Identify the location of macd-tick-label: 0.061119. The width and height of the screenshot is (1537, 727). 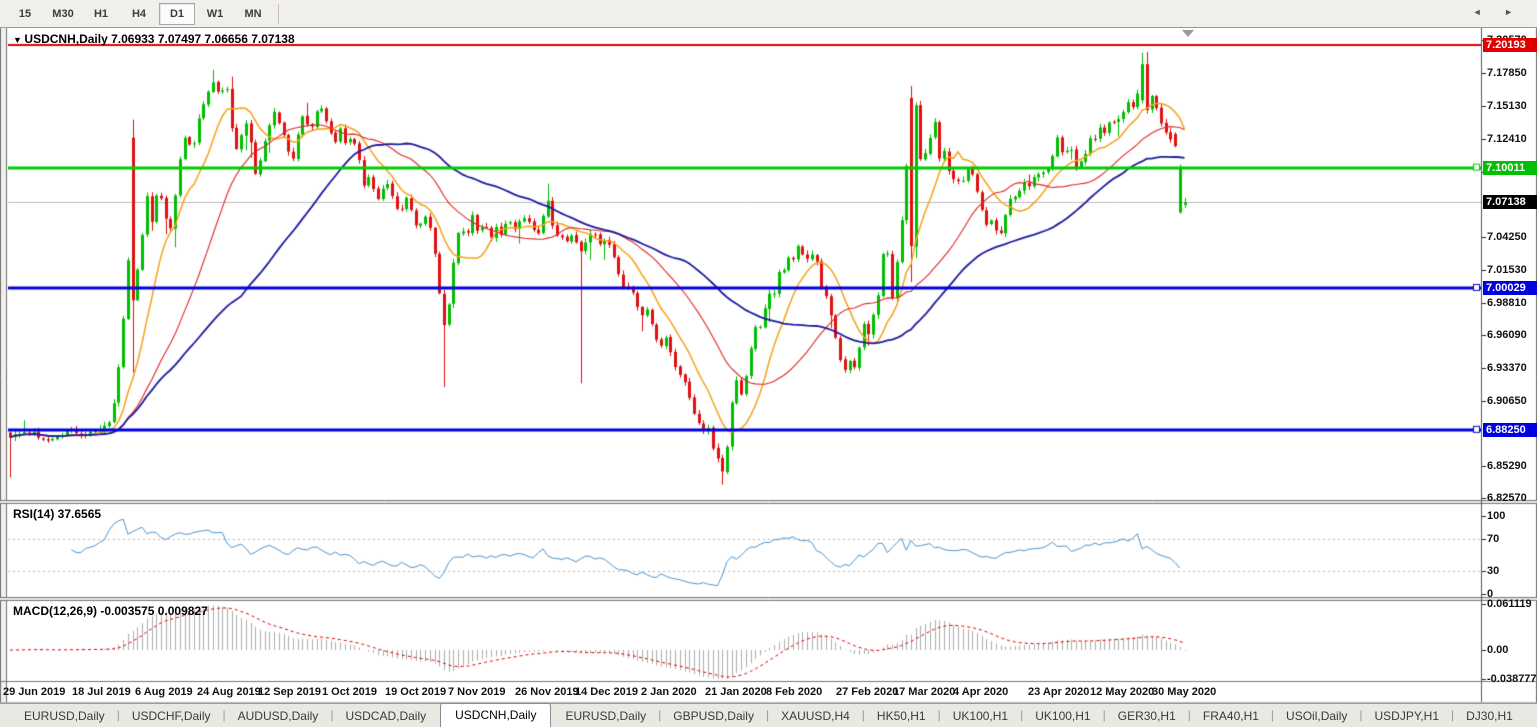
(1509, 604).